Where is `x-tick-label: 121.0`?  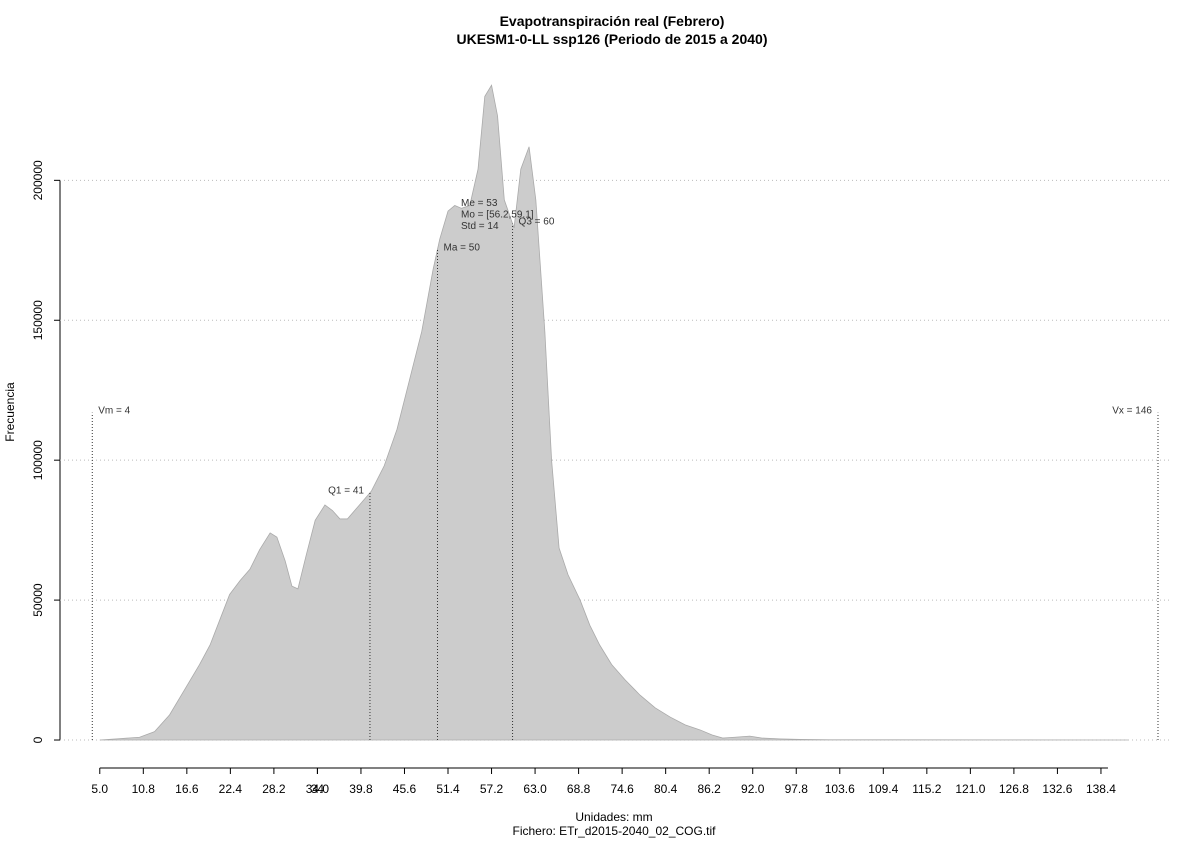
x-tick-label: 121.0 is located at coordinates (970, 789).